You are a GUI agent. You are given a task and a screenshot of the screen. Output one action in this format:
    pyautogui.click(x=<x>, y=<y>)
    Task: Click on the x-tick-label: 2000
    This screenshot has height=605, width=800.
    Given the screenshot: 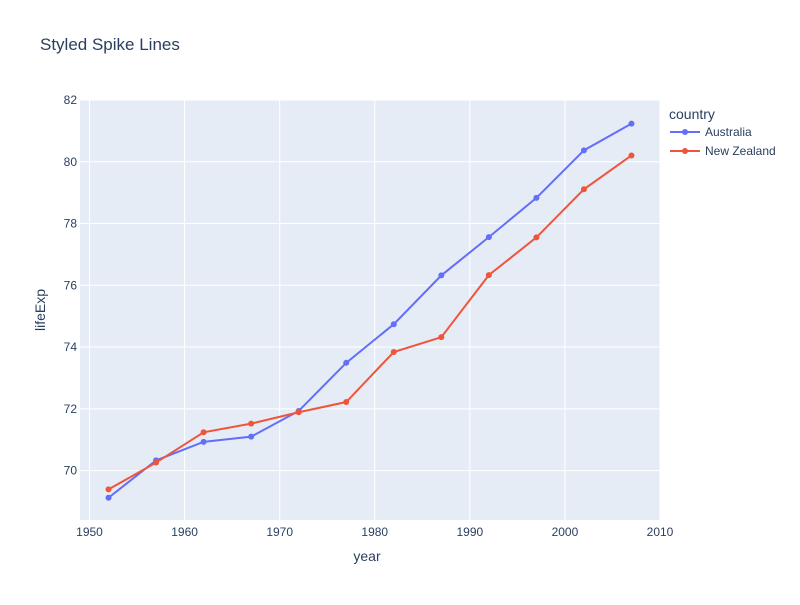 What is the action you would take?
    pyautogui.click(x=565, y=532)
    